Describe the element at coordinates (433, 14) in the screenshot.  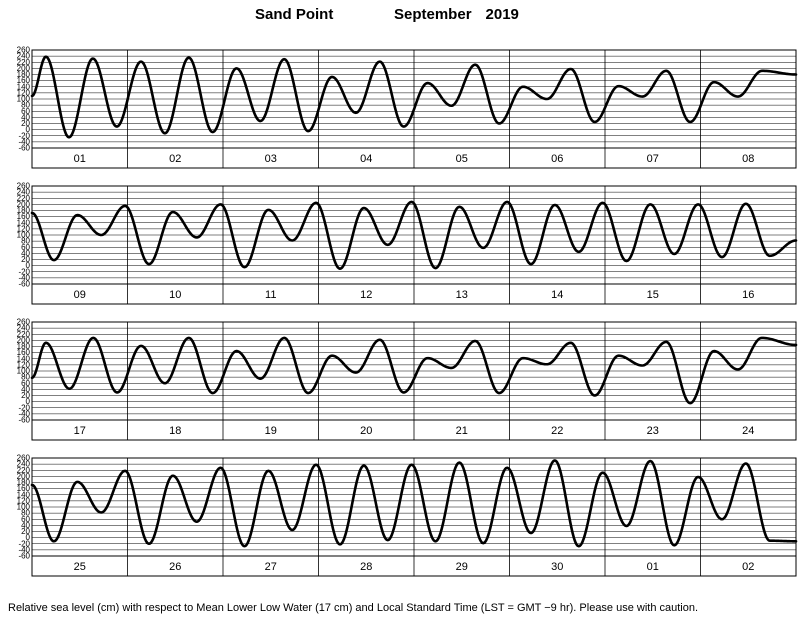
I see `chart-title-month: September` at that location.